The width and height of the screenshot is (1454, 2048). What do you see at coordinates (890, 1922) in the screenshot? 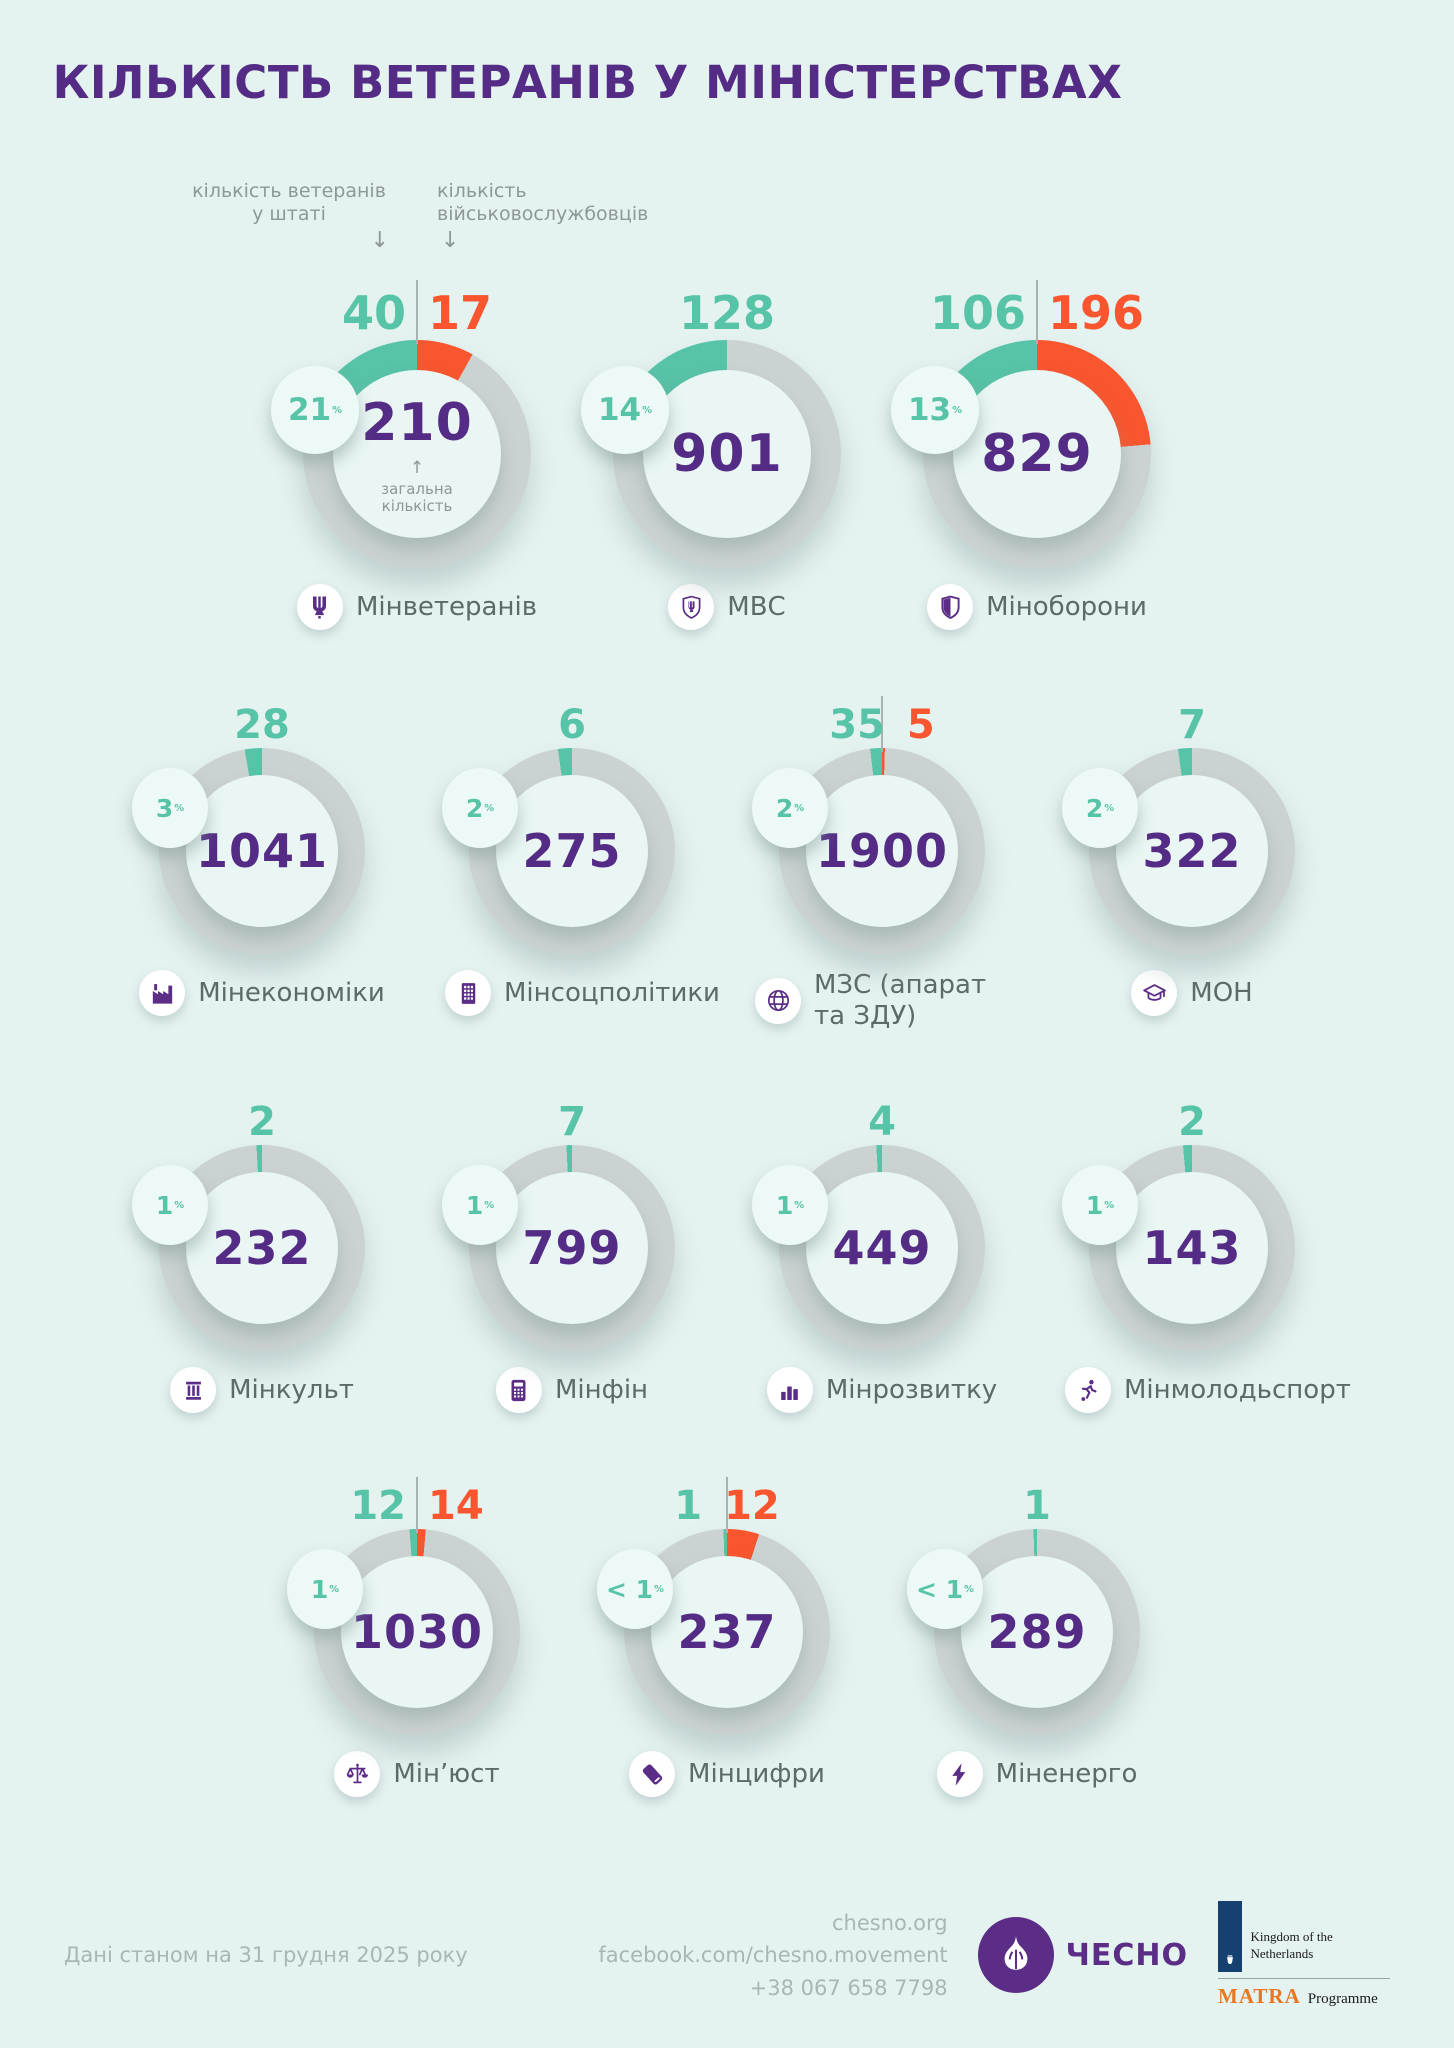
I see `website-text: chesno.org` at bounding box center [890, 1922].